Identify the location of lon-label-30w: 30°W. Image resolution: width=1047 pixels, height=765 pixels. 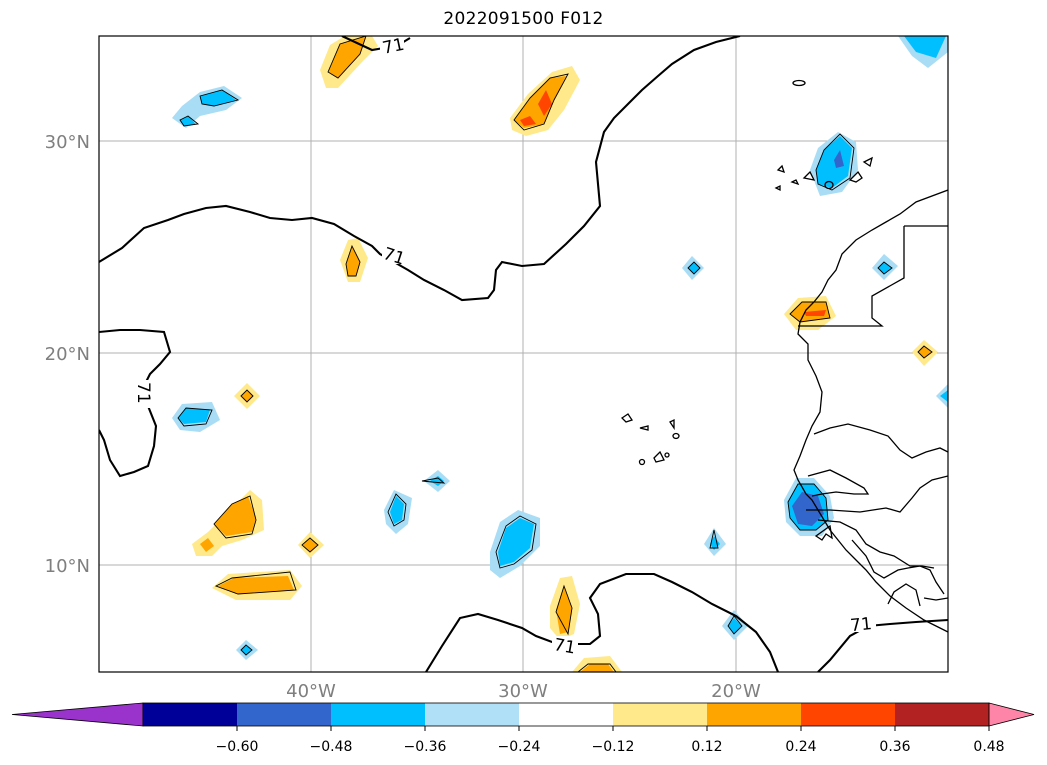
(523, 691).